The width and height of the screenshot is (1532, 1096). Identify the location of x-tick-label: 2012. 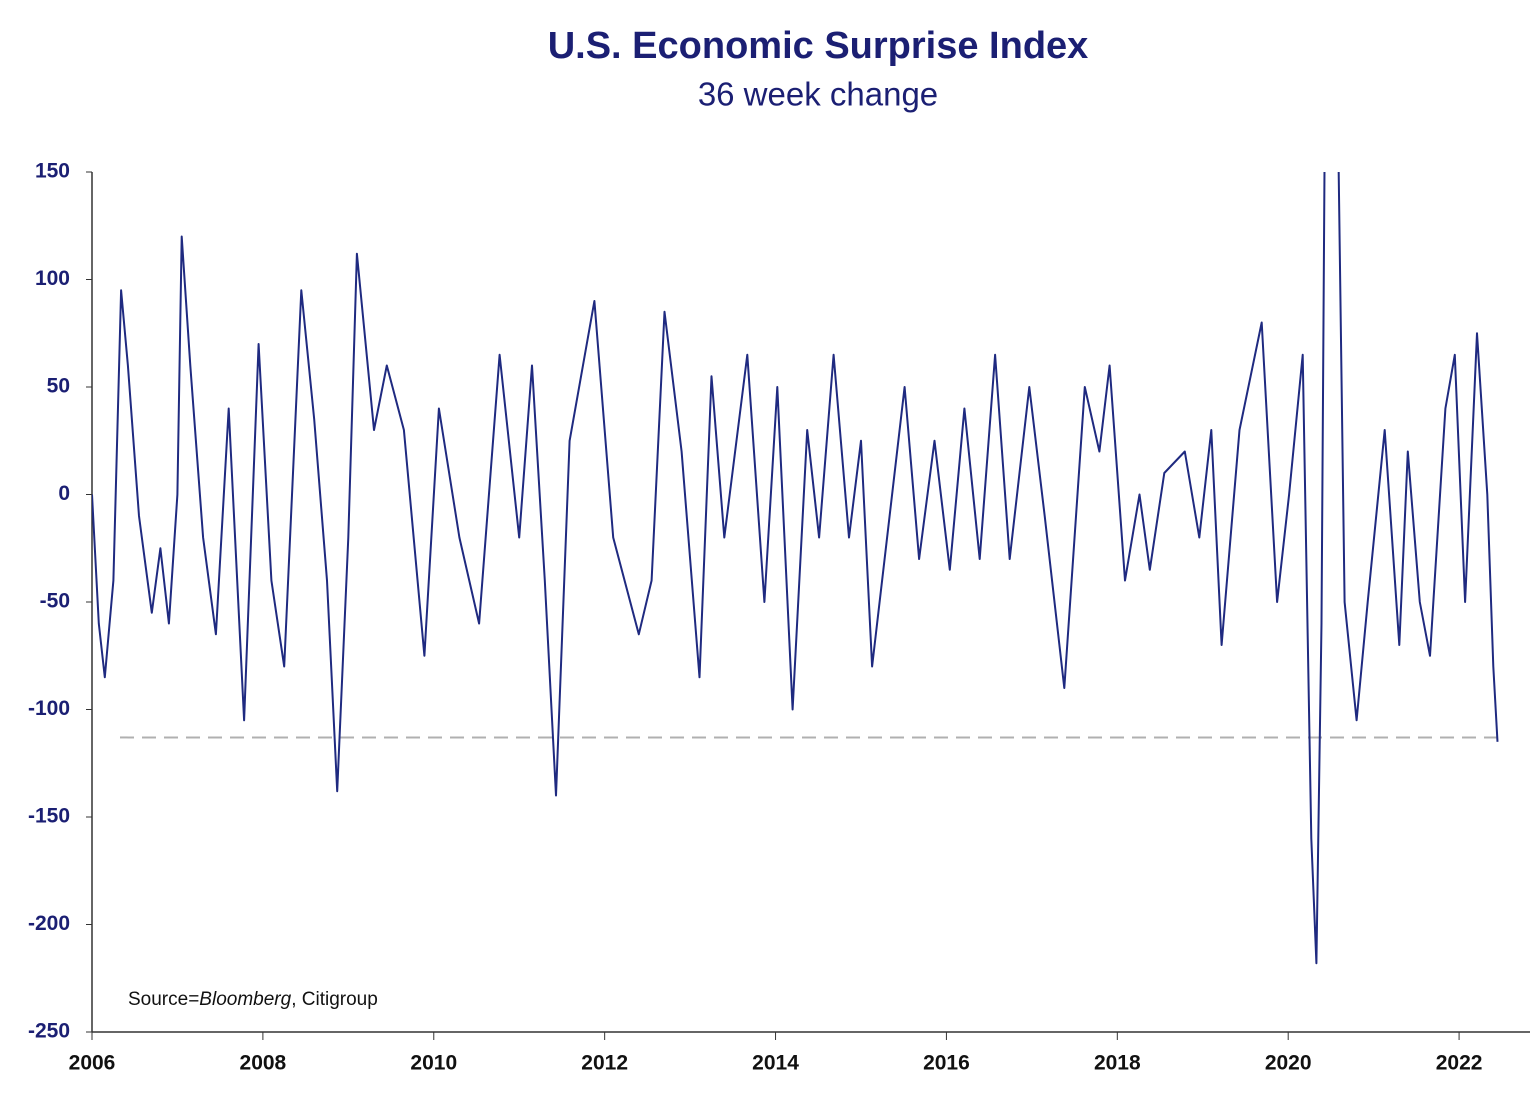
(604, 1063).